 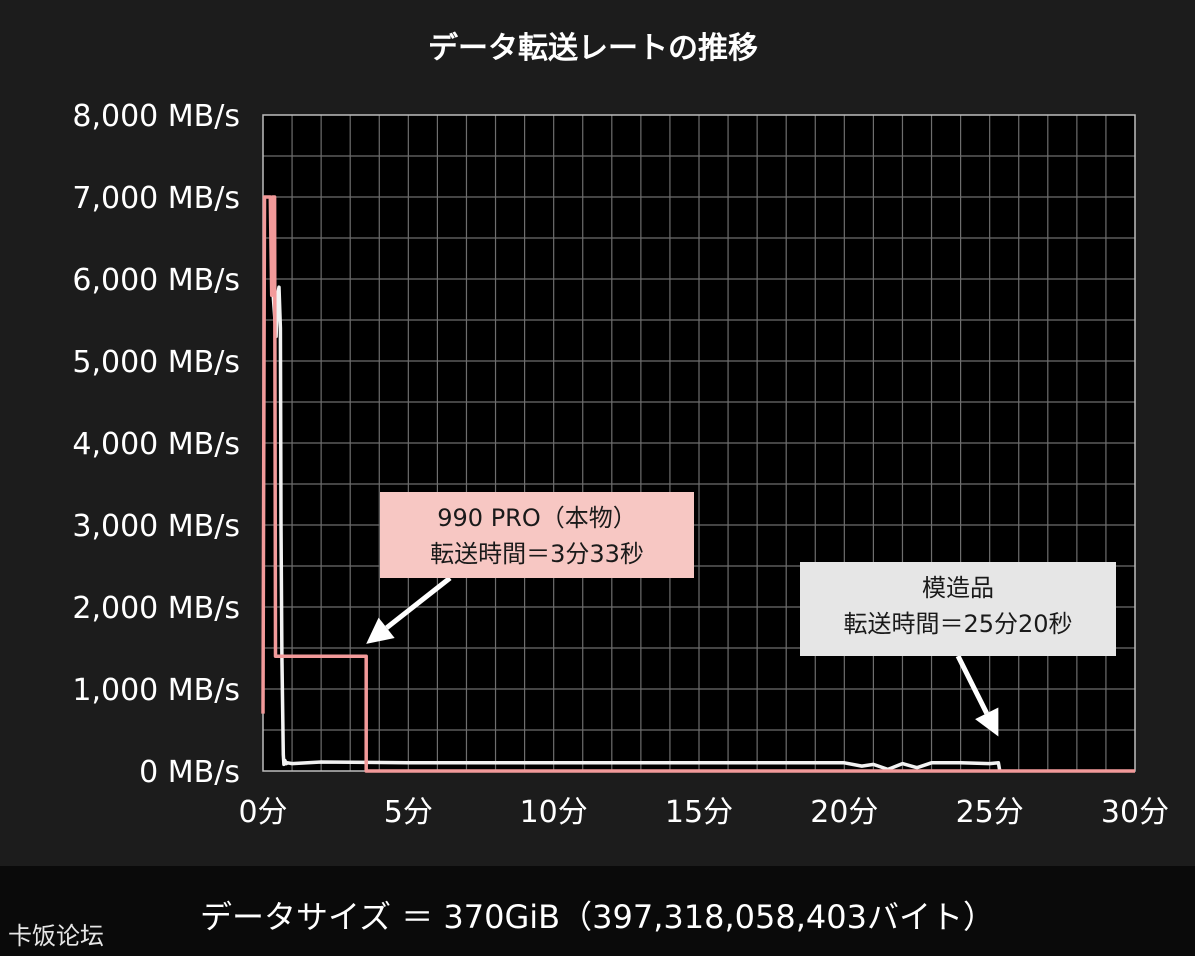 What do you see at coordinates (958, 588) in the screenshot?
I see `callout-text-line: 模造品` at bounding box center [958, 588].